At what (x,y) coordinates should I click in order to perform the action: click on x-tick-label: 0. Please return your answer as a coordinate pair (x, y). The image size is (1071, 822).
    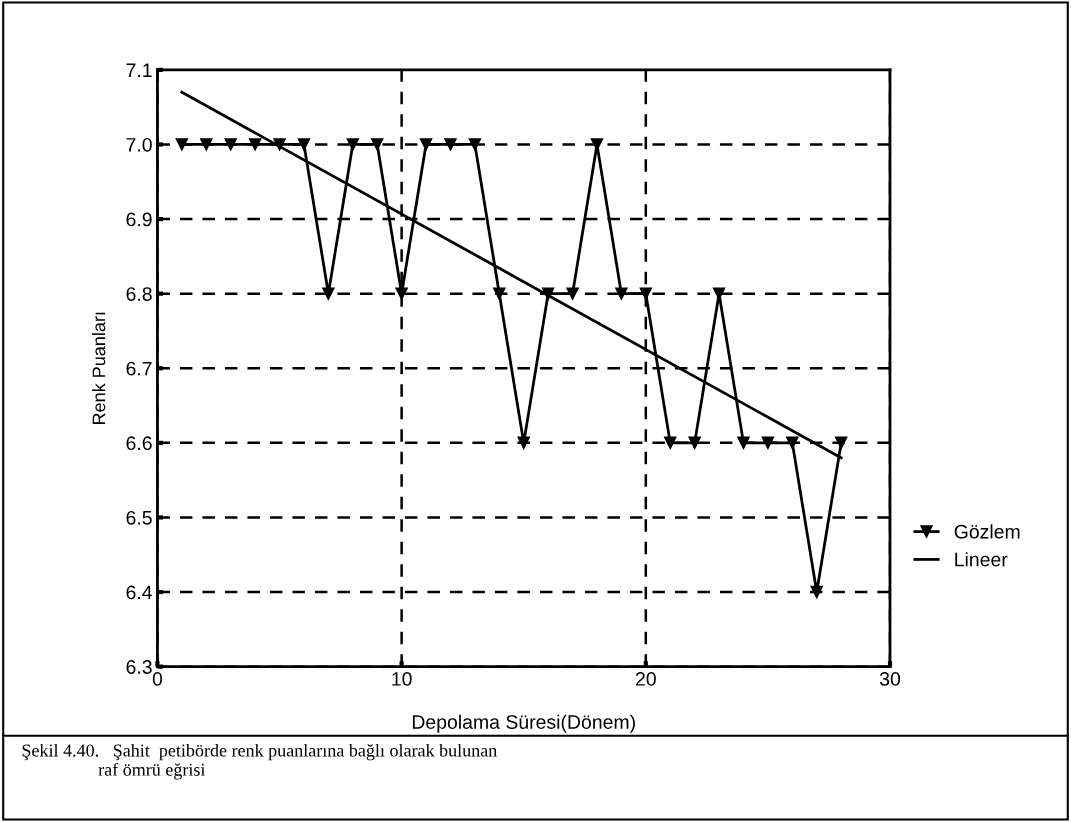
    Looking at the image, I should click on (157, 679).